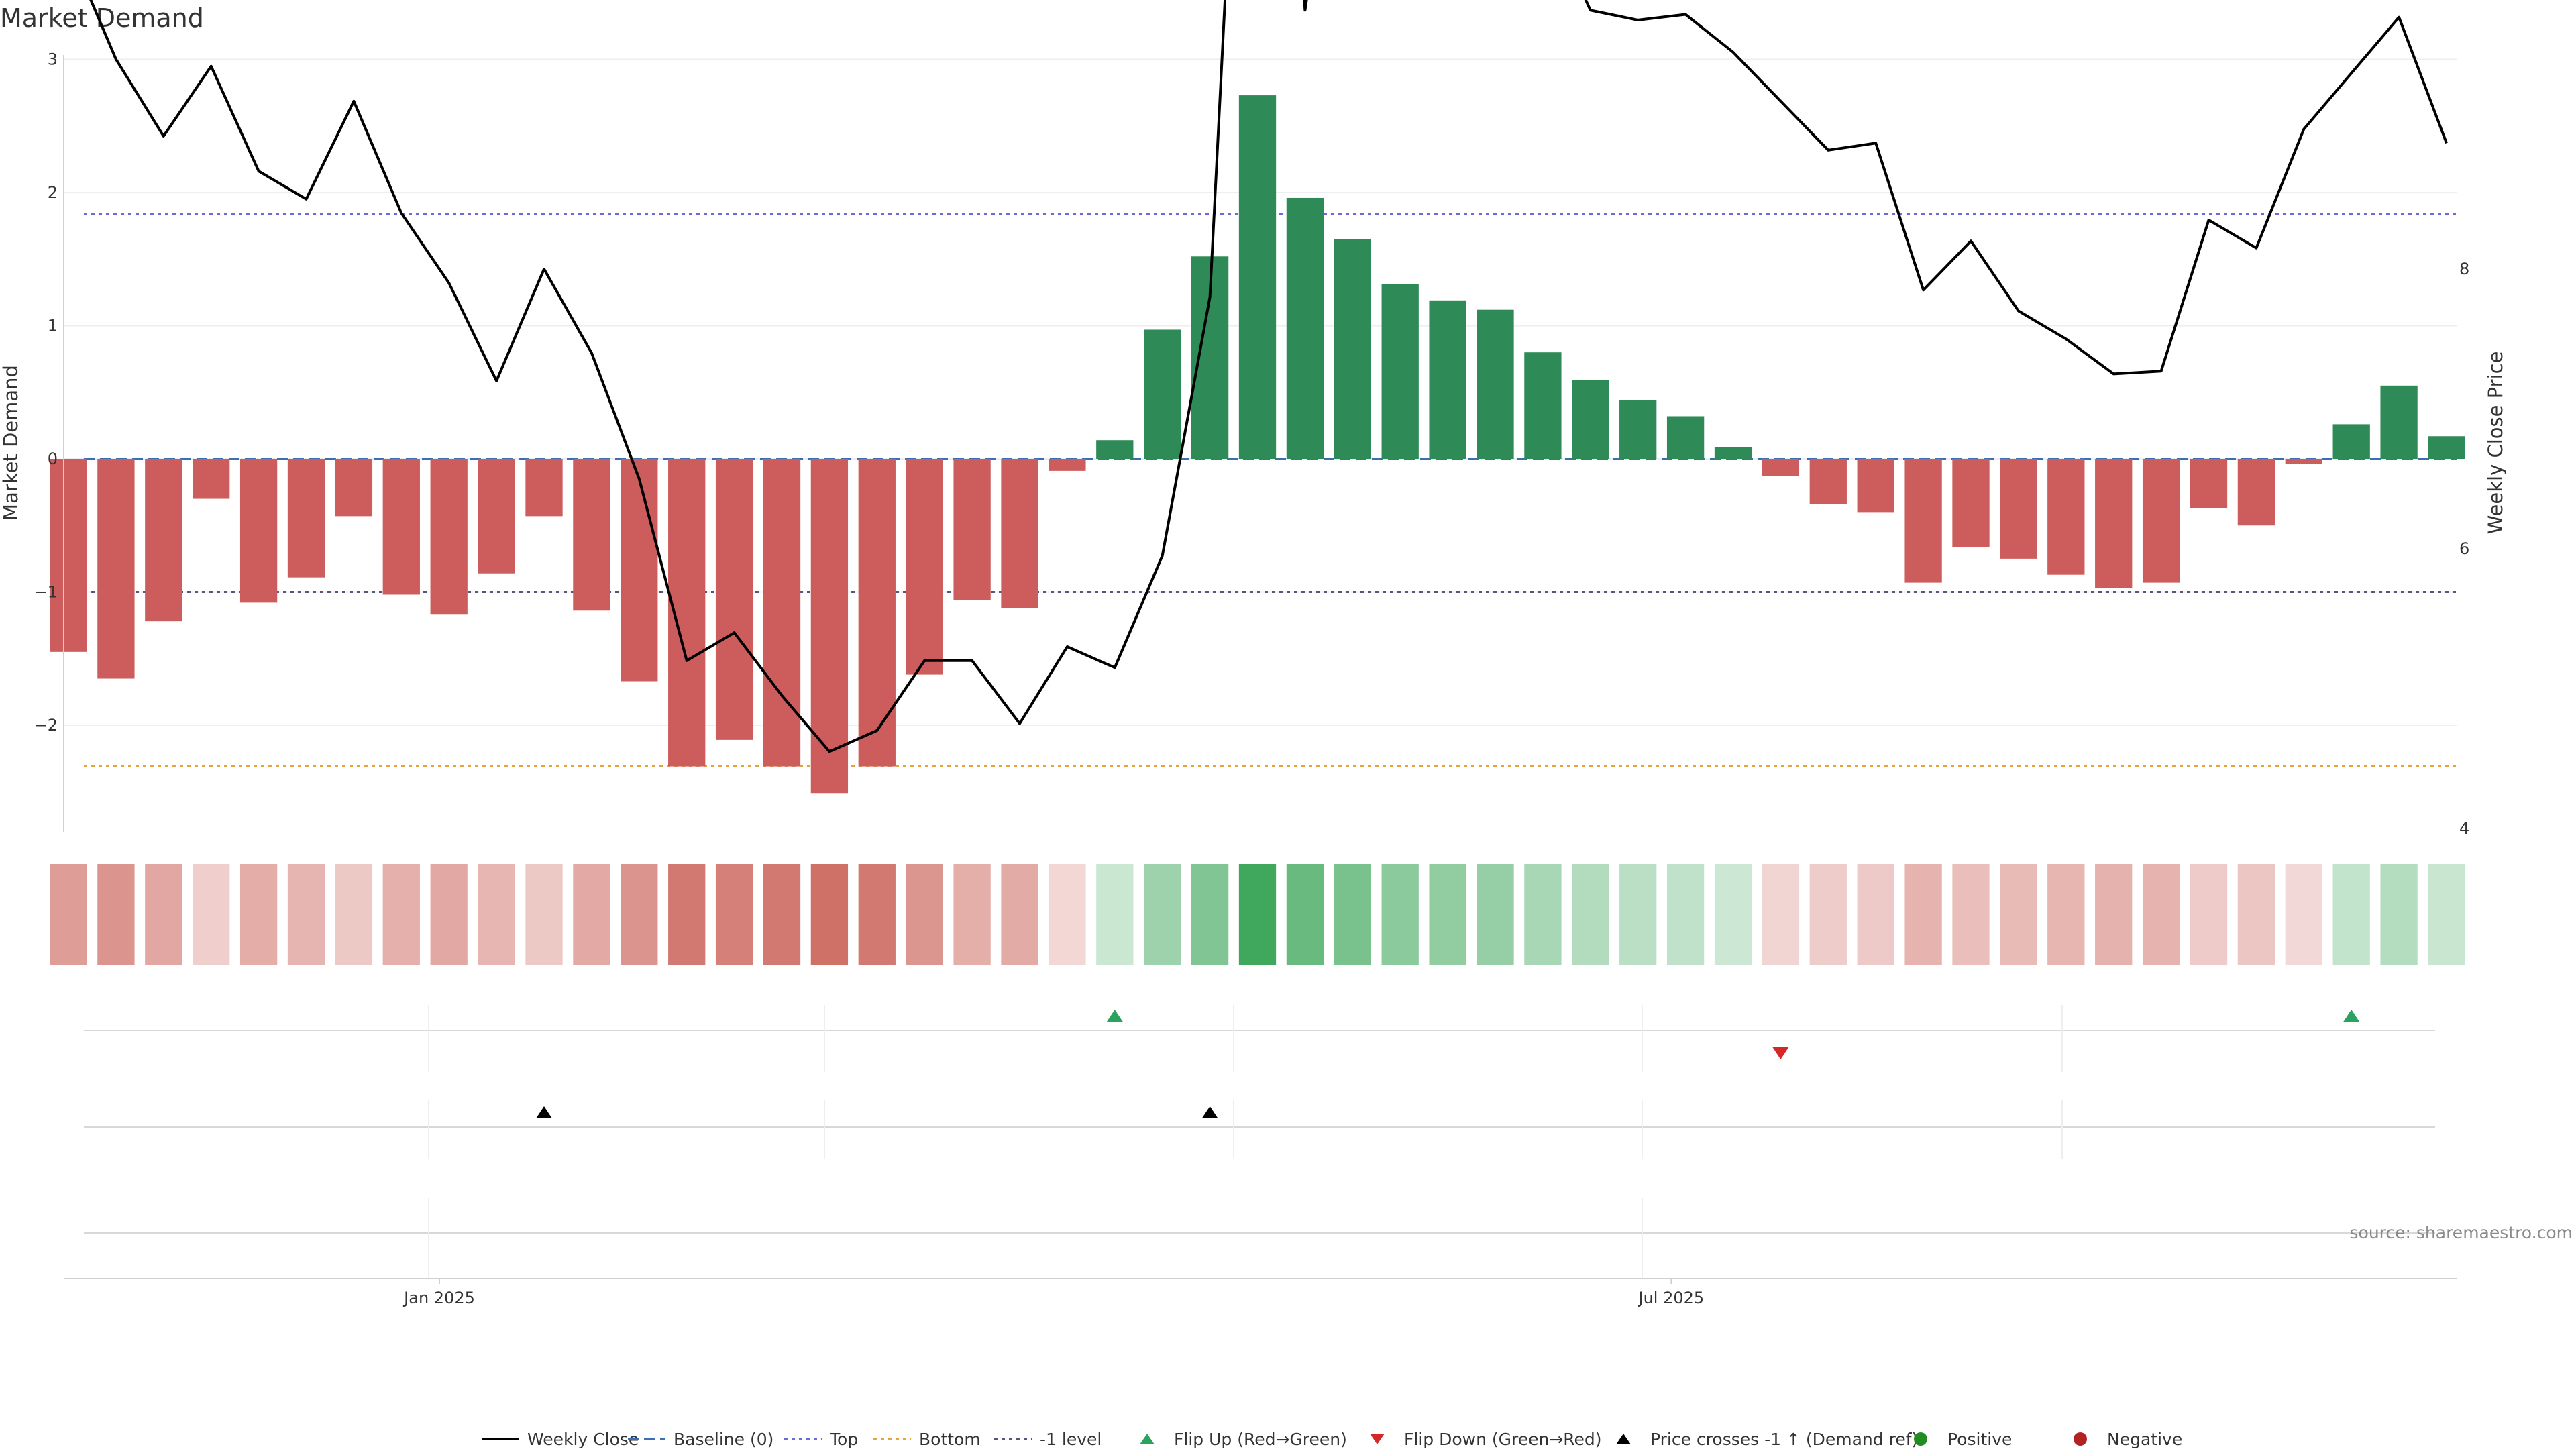  Describe the element at coordinates (560, 1439) in the screenshot. I see `legend-item: Weekly Close` at that location.